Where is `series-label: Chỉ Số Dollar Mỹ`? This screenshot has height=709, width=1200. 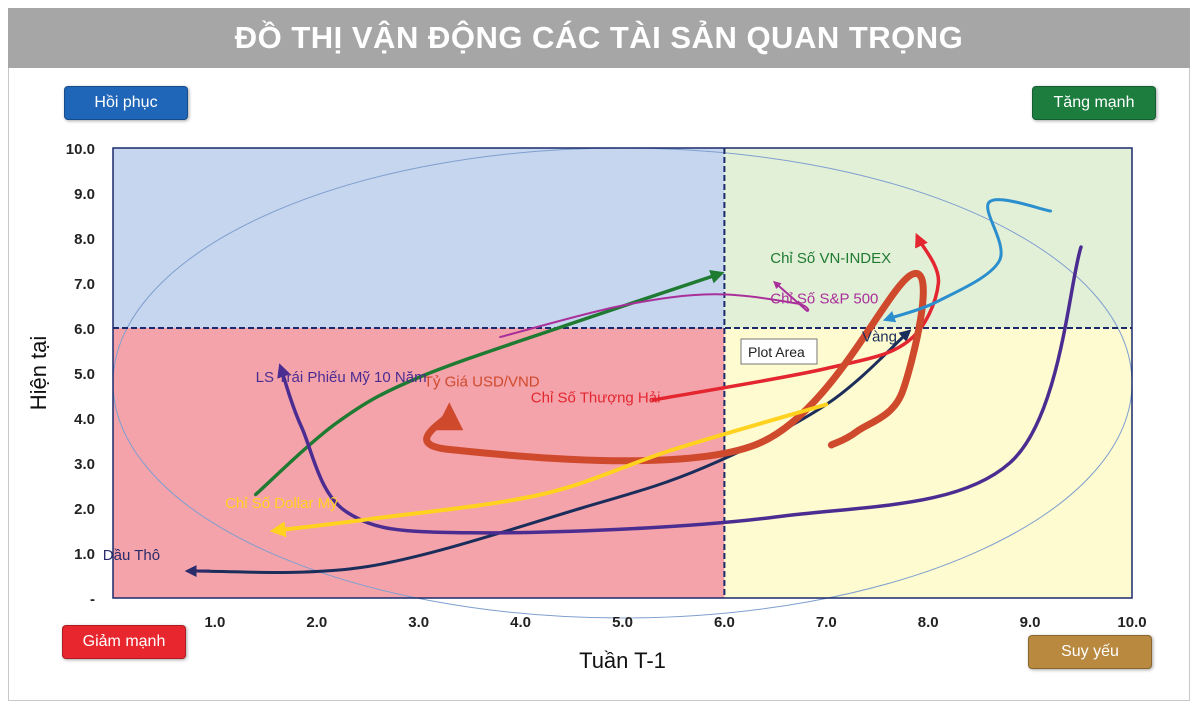
series-label: Chỉ Số Dollar Mỹ is located at coordinates (281, 503).